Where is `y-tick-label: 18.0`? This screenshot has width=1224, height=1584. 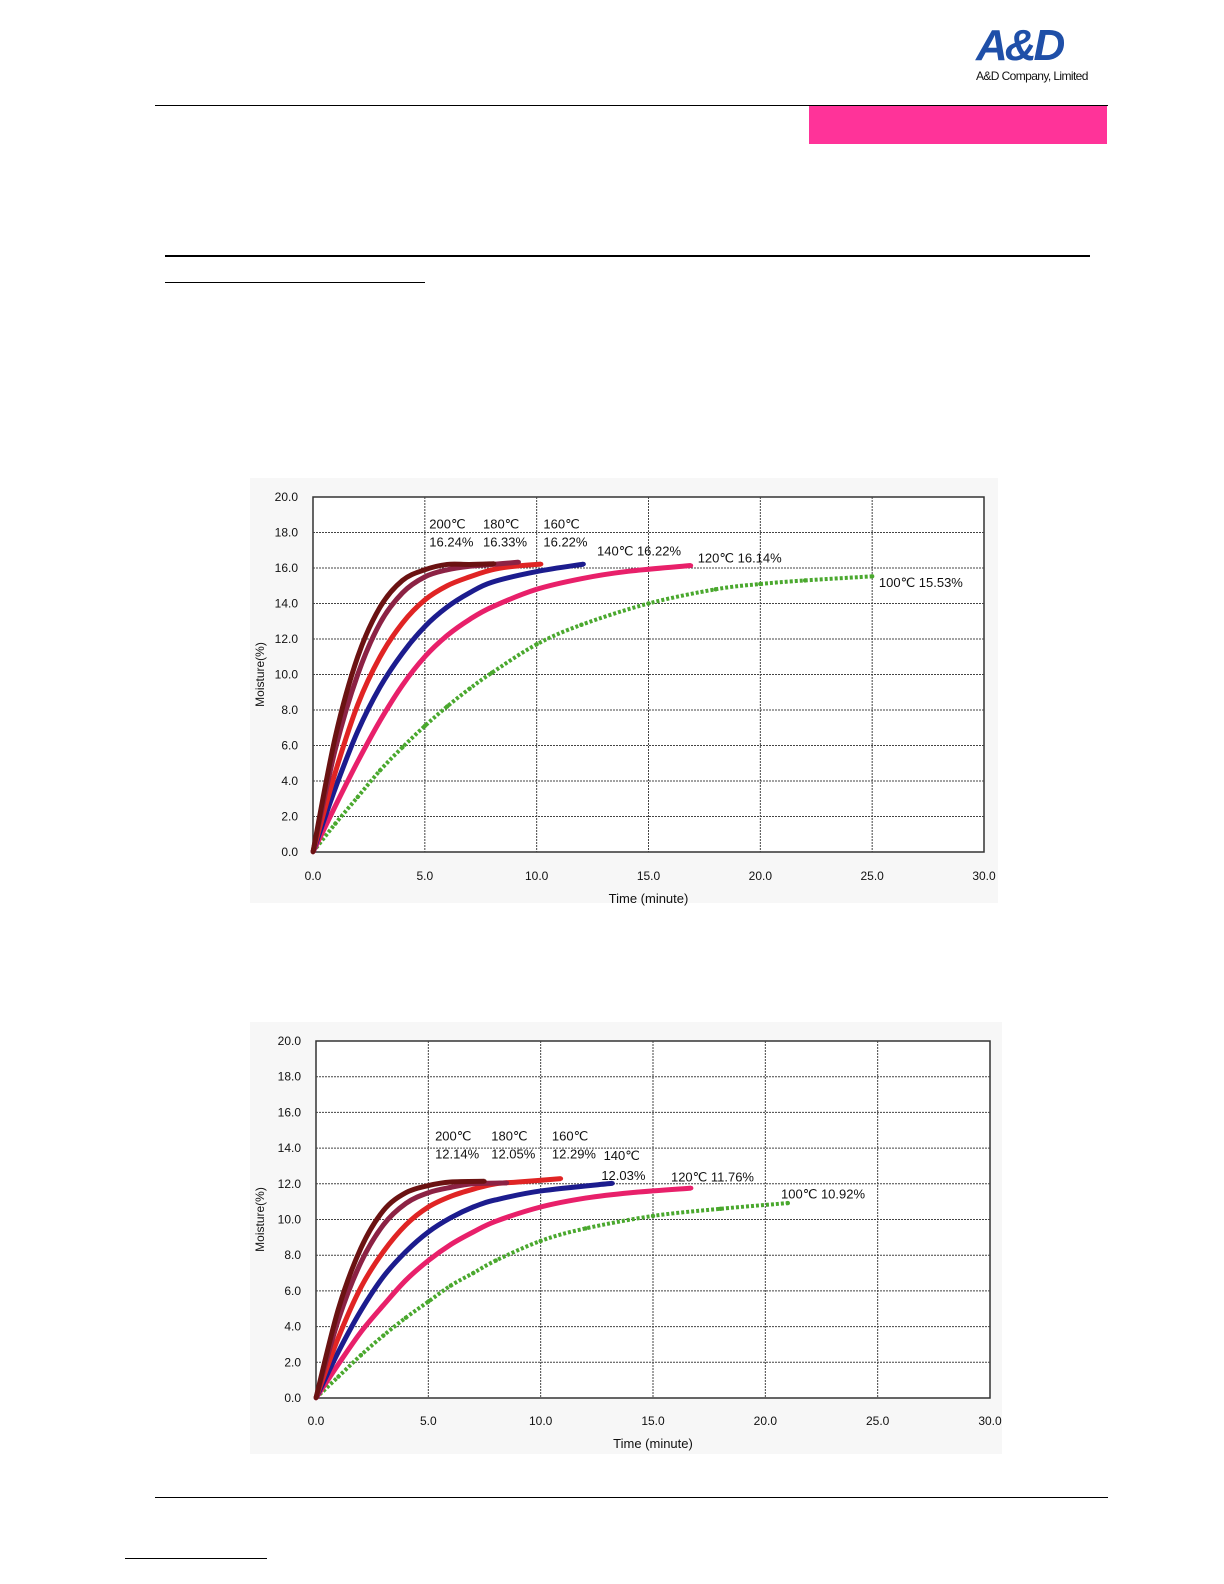 y-tick-label: 18.0 is located at coordinates (287, 533).